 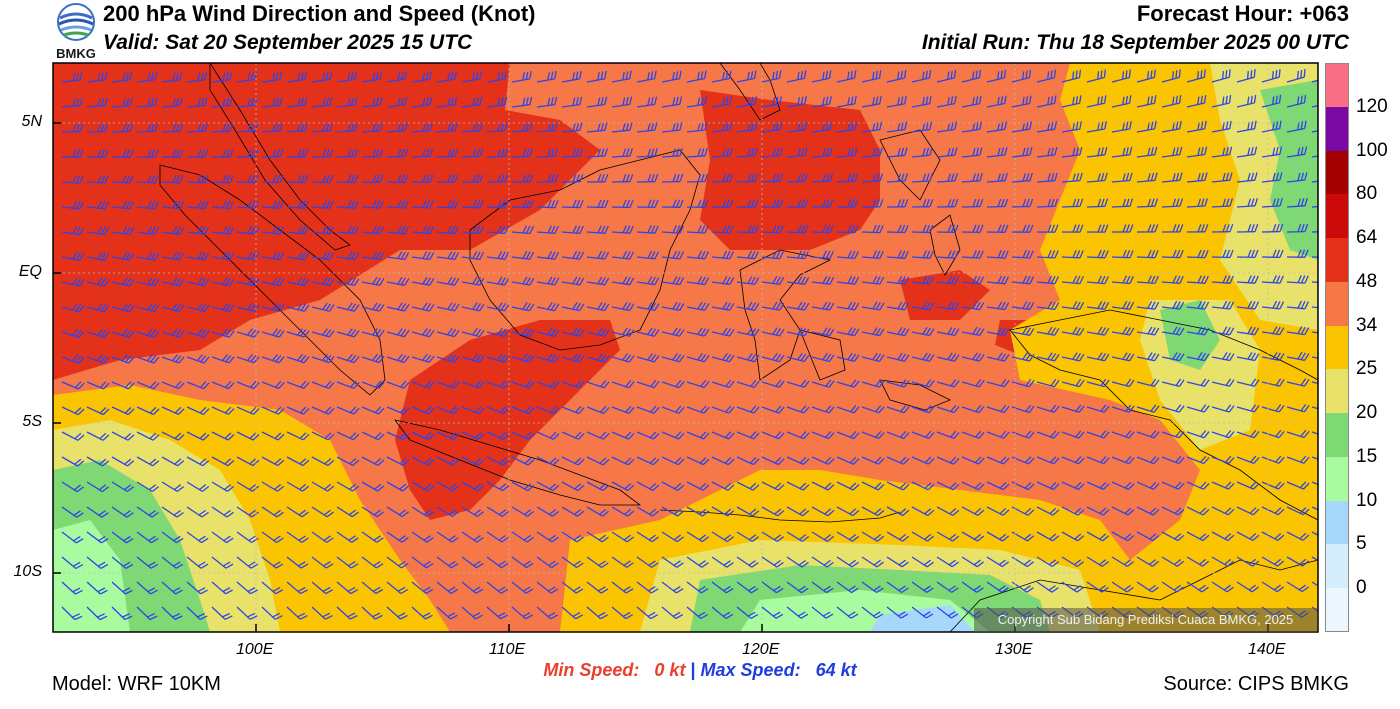 What do you see at coordinates (1242, 13) in the screenshot?
I see `forecast-hour: Forecast Hour: +063` at bounding box center [1242, 13].